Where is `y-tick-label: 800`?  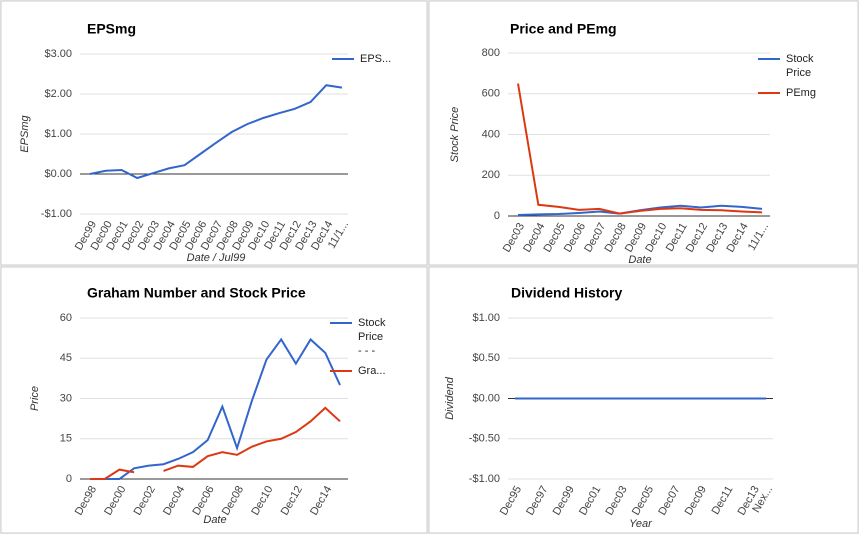
y-tick-label: 800 is located at coordinates (491, 53).